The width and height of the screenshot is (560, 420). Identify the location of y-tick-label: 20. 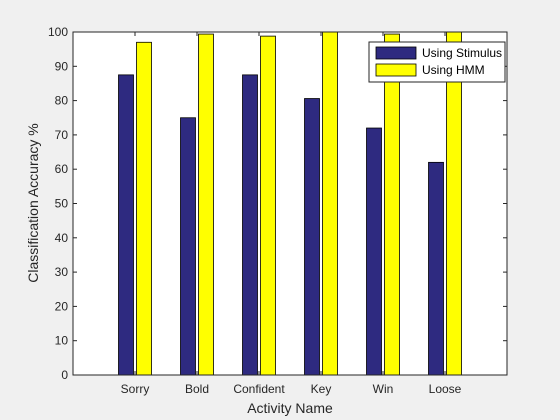
(62, 306).